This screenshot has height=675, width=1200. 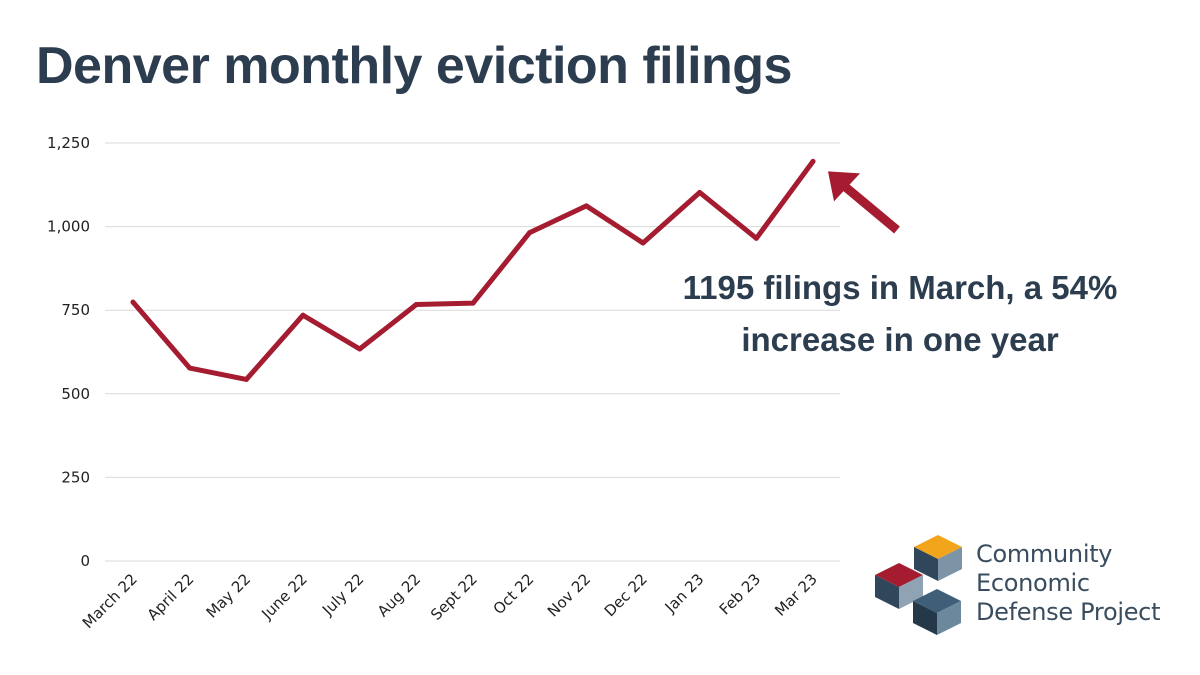 What do you see at coordinates (229, 596) in the screenshot?
I see `x-tick-label: May 22` at bounding box center [229, 596].